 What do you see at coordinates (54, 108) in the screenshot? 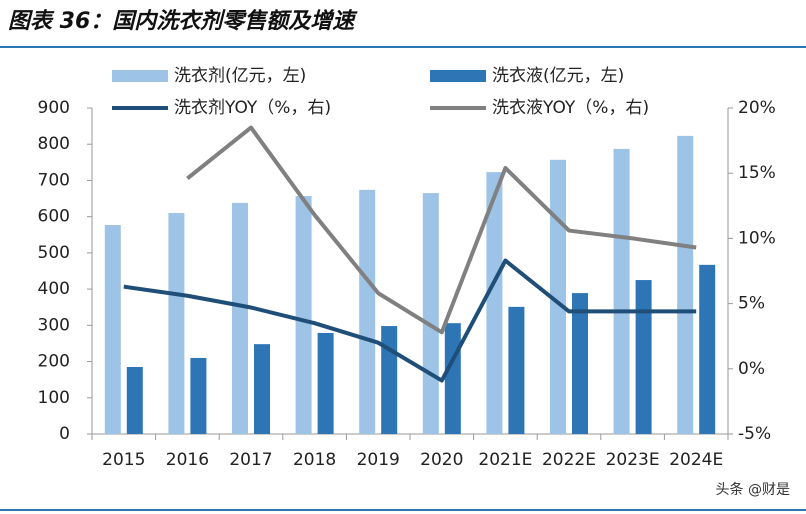
I see `y-tick-label: 900` at bounding box center [54, 108].